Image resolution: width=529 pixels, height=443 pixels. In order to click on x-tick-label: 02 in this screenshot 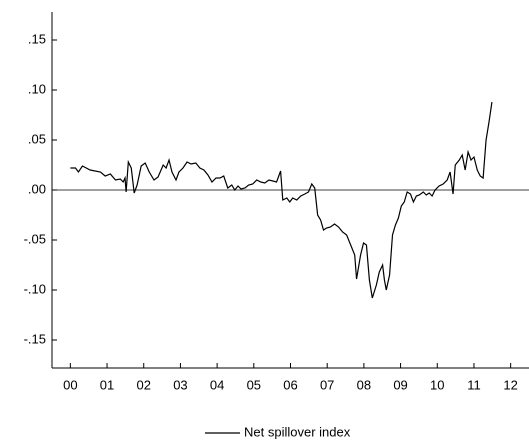, I will do `click(143, 384)`.